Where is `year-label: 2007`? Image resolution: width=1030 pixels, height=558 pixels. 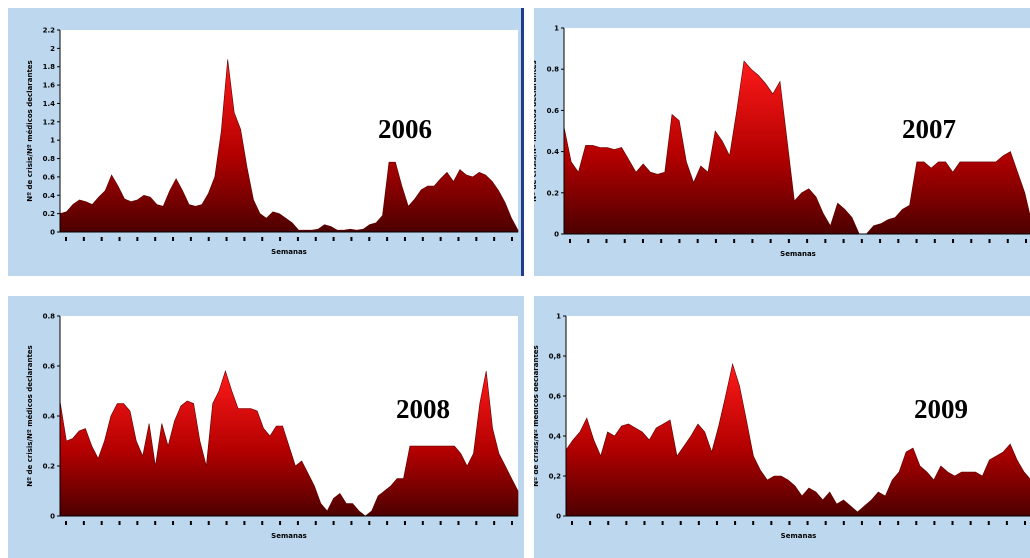 year-label: 2007 is located at coordinates (929, 129).